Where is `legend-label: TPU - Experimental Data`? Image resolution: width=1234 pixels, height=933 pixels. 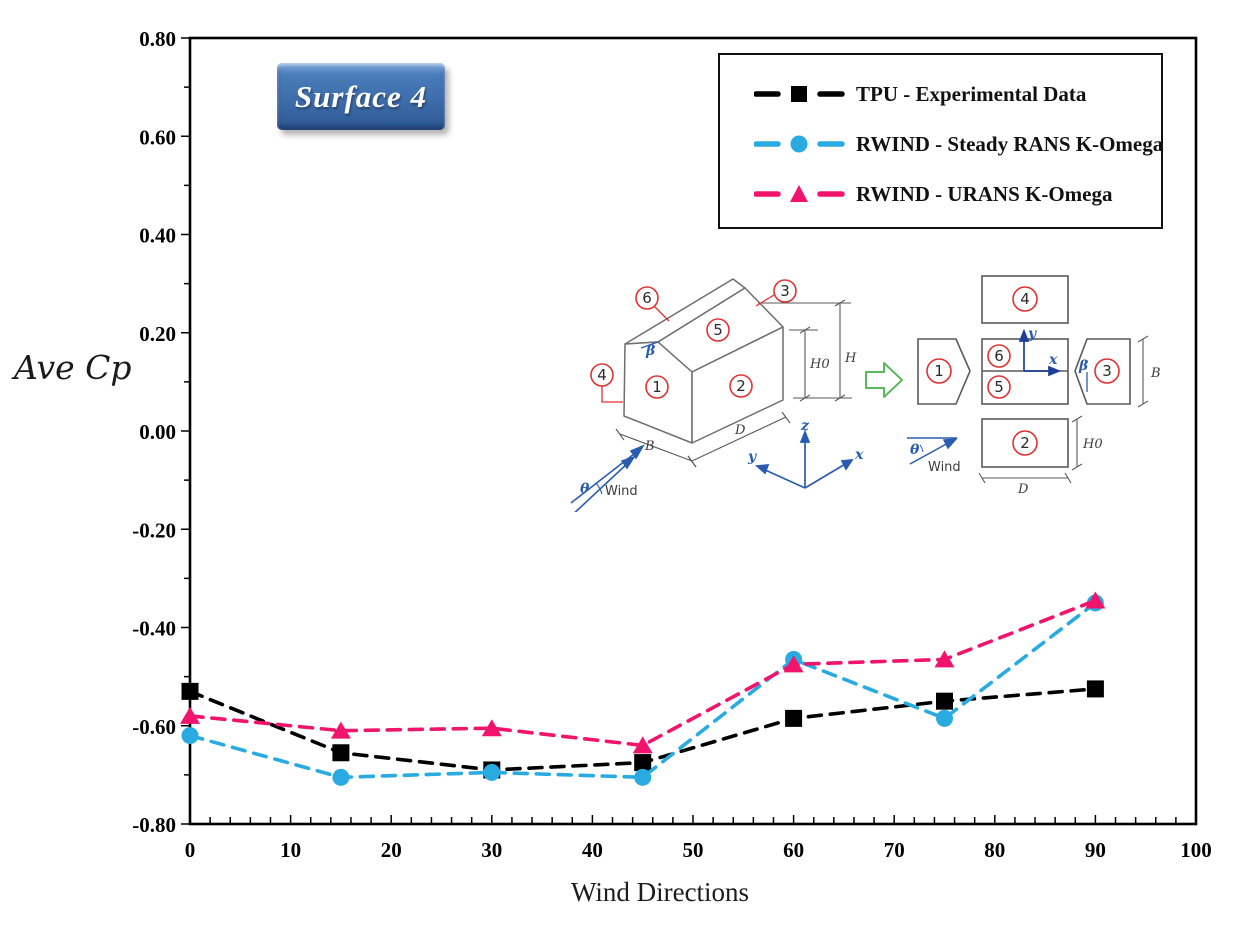 legend-label: TPU - Experimental Data is located at coordinates (971, 93).